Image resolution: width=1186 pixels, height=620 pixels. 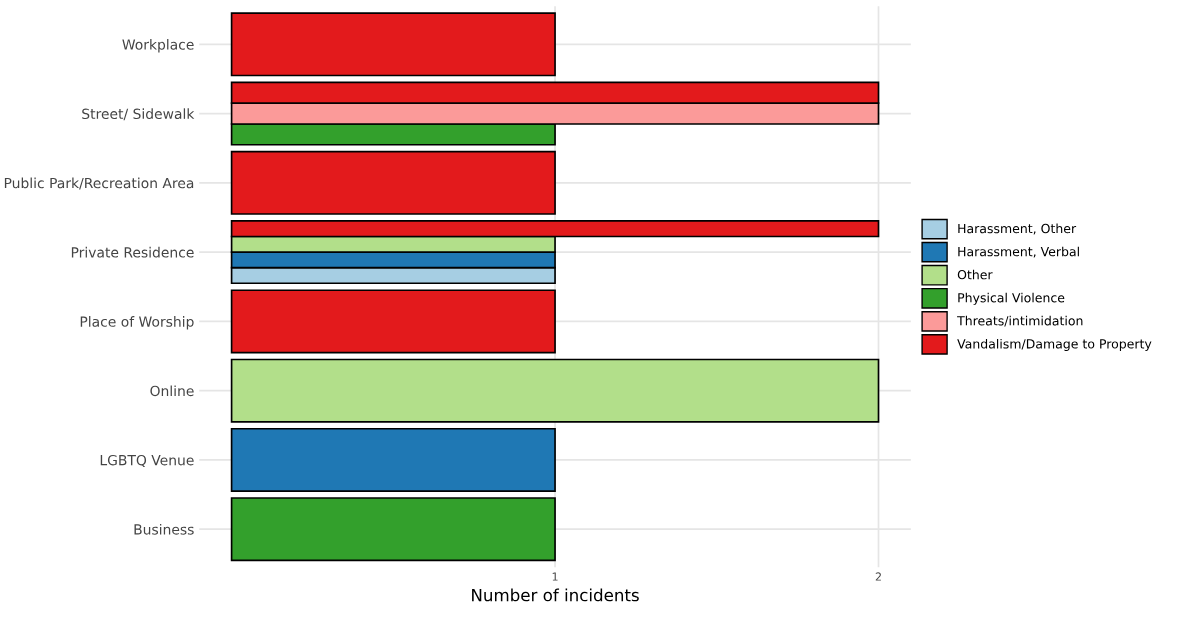 I want to click on y-tick-label: Business, so click(x=164, y=529).